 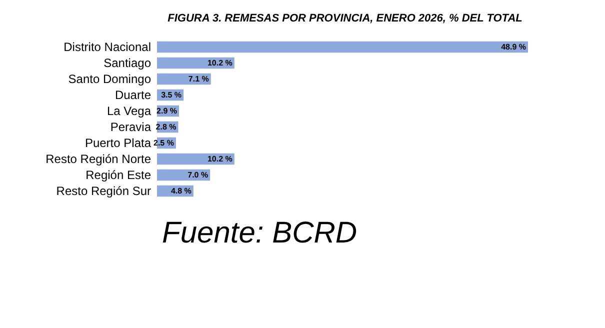 I want to click on y-tick-label: Santo Domingo, so click(x=110, y=79).